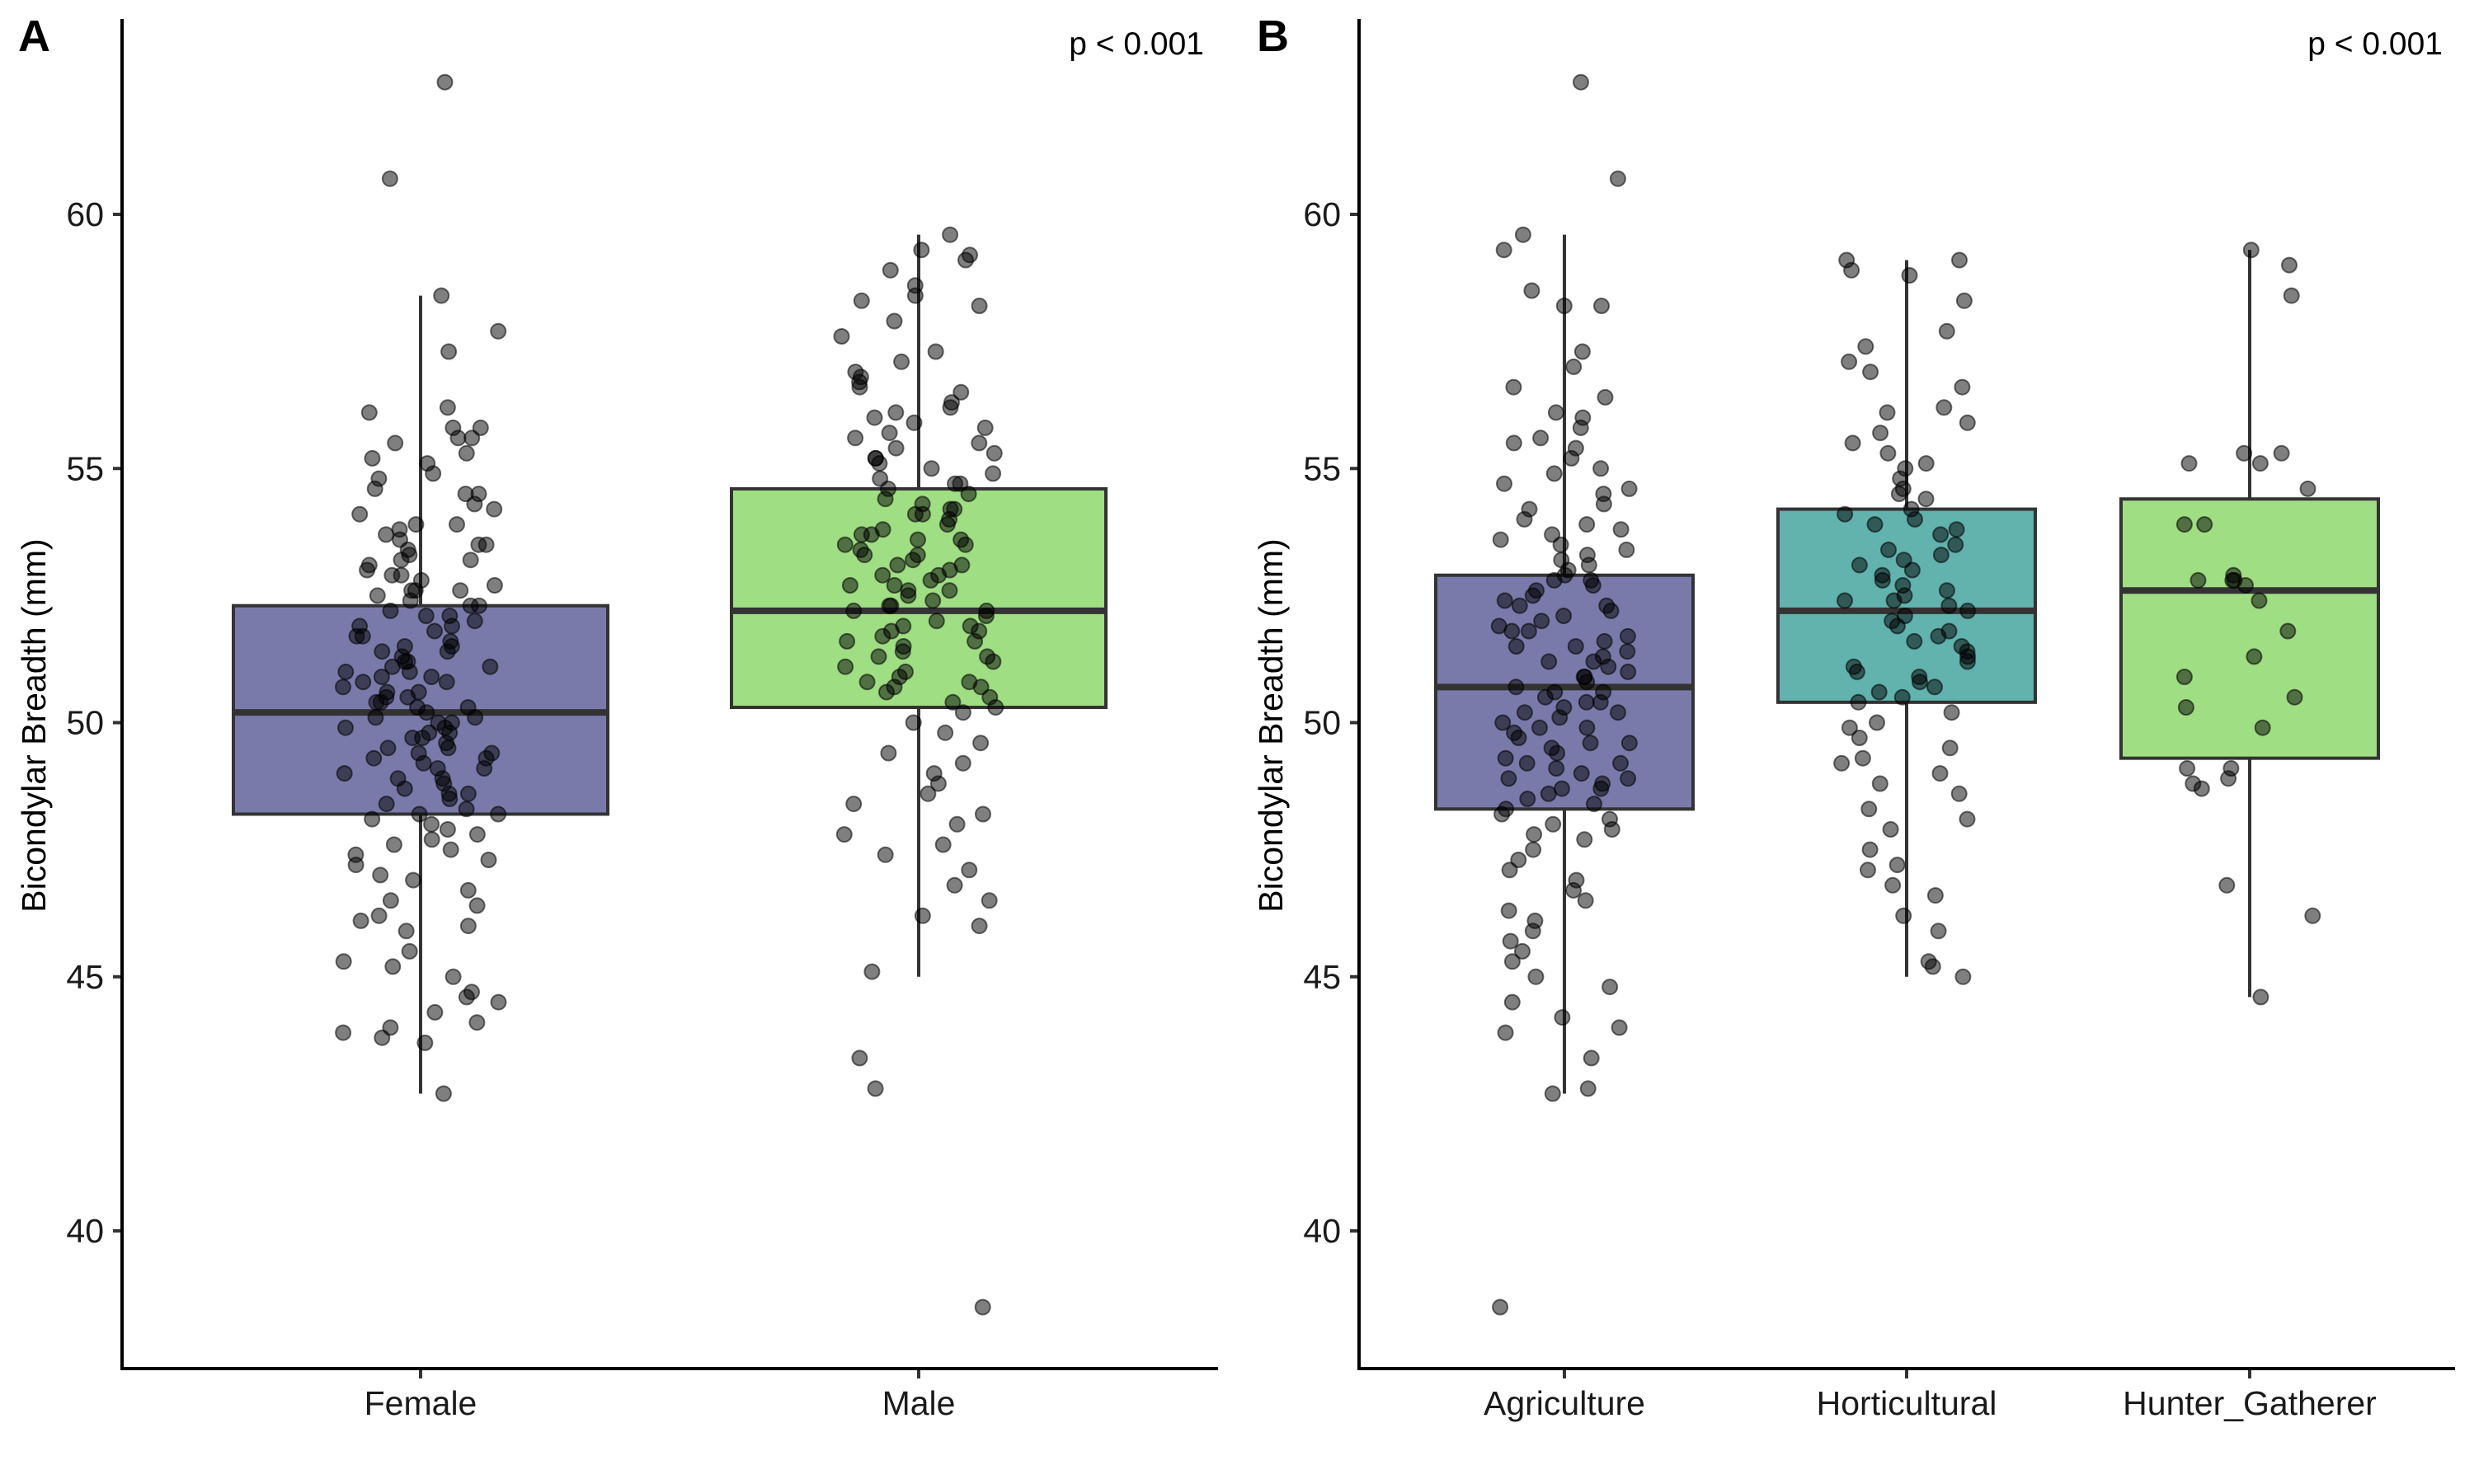 The width and height of the screenshot is (2474, 1484). I want to click on y-tick-label: 50, so click(85, 723).